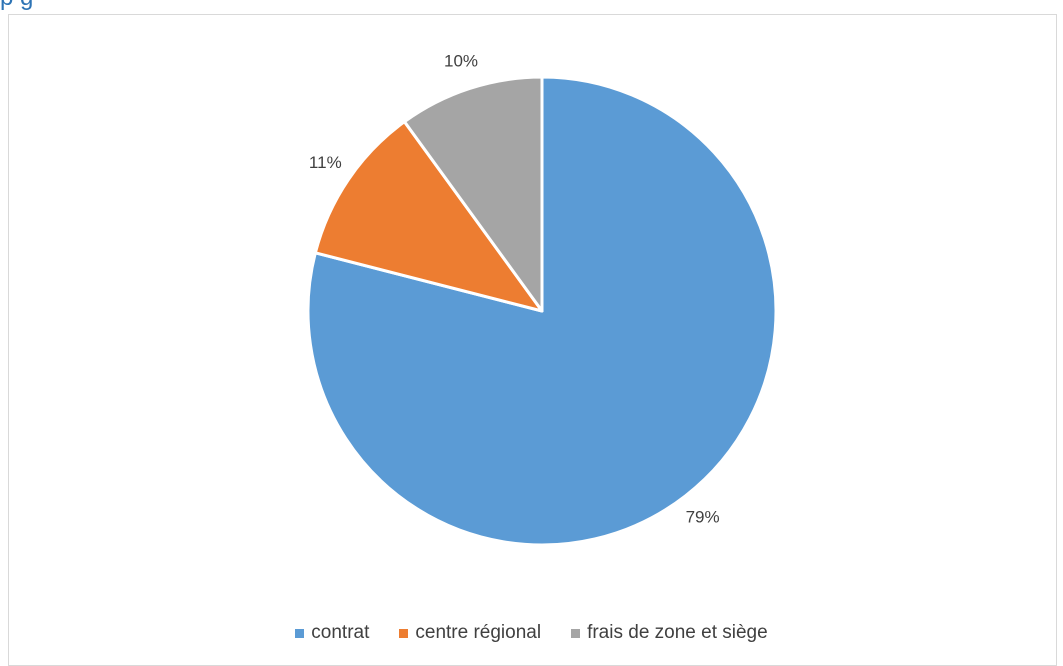  I want to click on legend-item-centre-regional: centre régional, so click(470, 633).